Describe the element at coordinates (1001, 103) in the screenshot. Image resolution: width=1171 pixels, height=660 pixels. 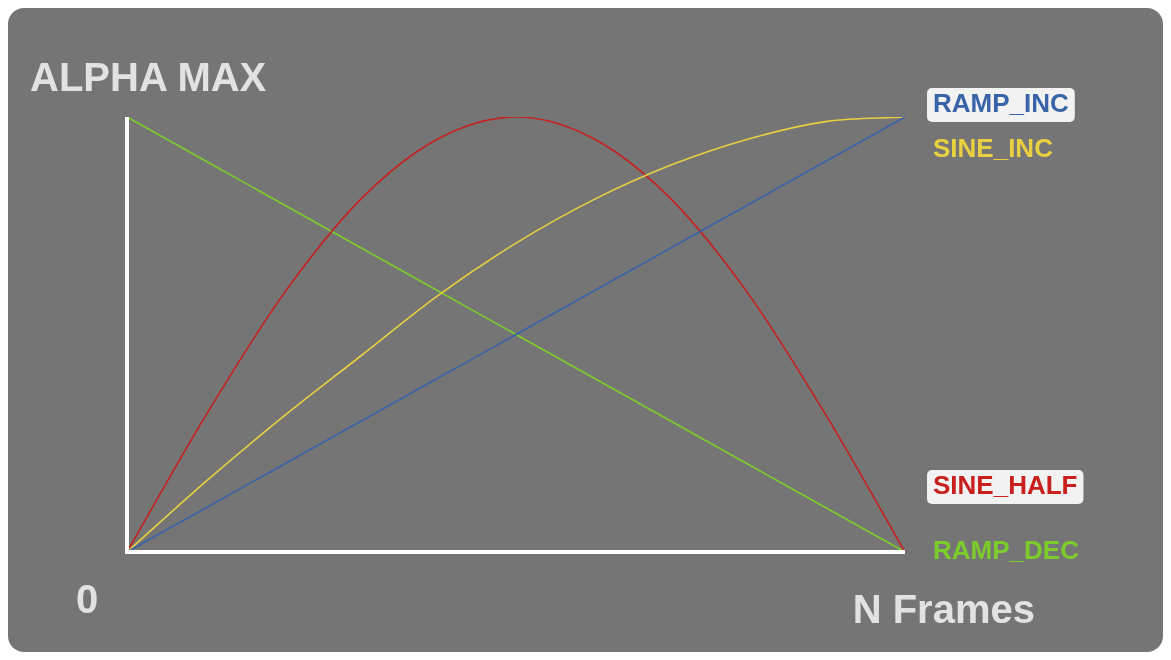
I see `series-label: RAMP_INC` at that location.